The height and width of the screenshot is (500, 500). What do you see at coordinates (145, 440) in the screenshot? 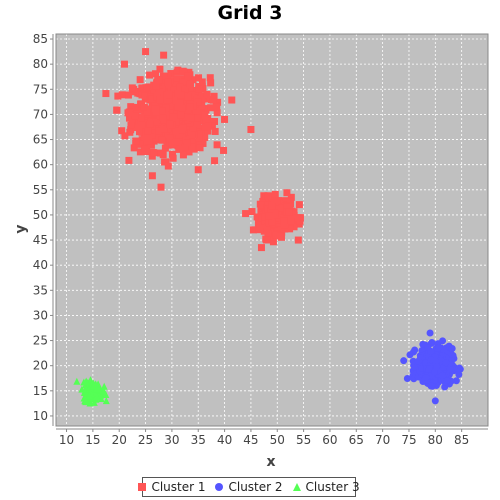
I see `x-tick-label: 25` at bounding box center [145, 440].